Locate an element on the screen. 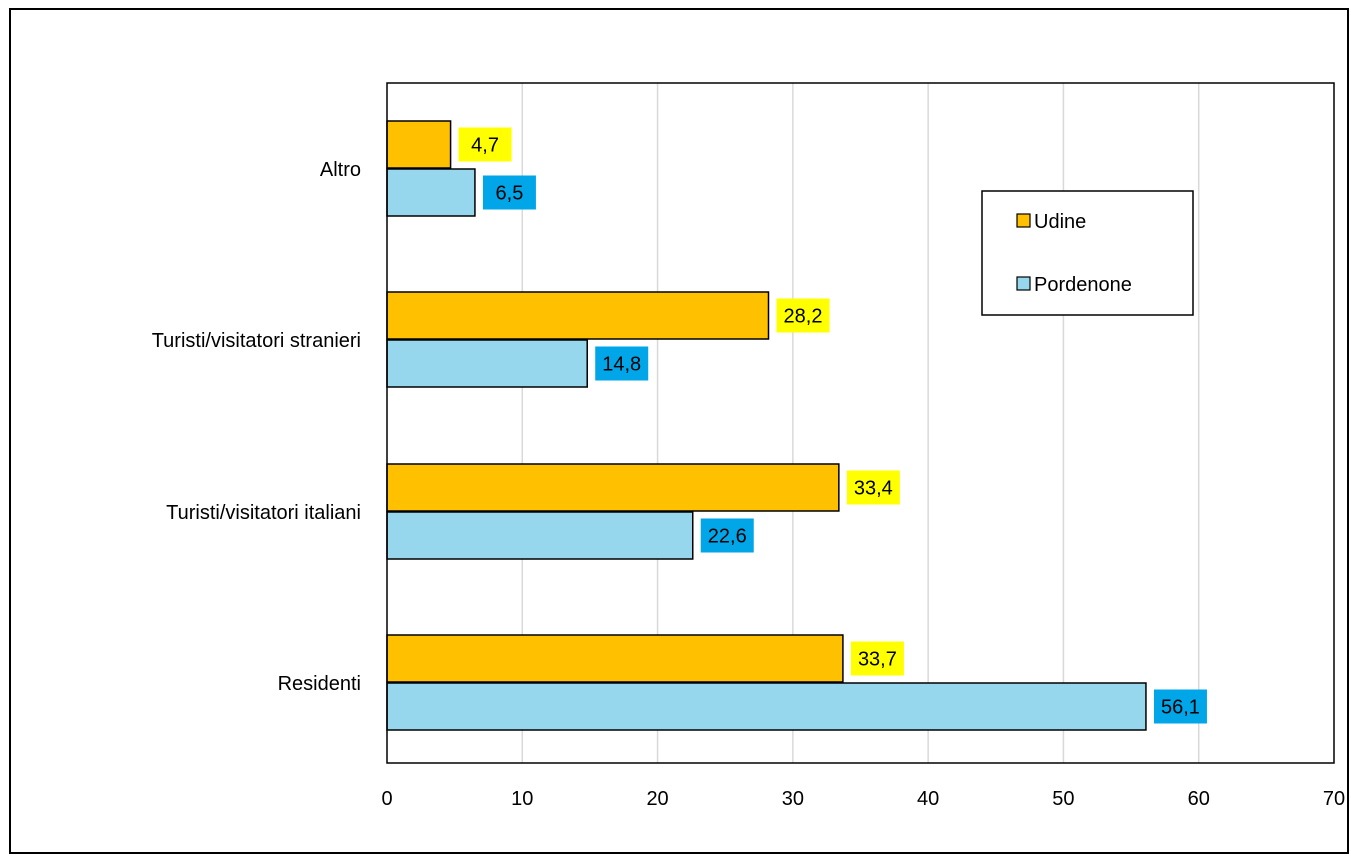  legend: Udine Pordenone is located at coordinates (1087, 253).